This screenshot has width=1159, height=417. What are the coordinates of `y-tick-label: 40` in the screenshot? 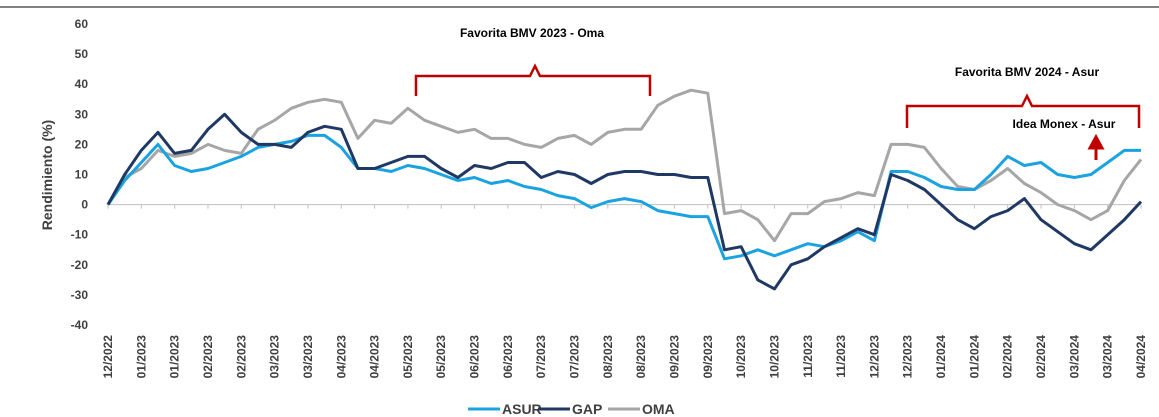 It's located at (82, 84).